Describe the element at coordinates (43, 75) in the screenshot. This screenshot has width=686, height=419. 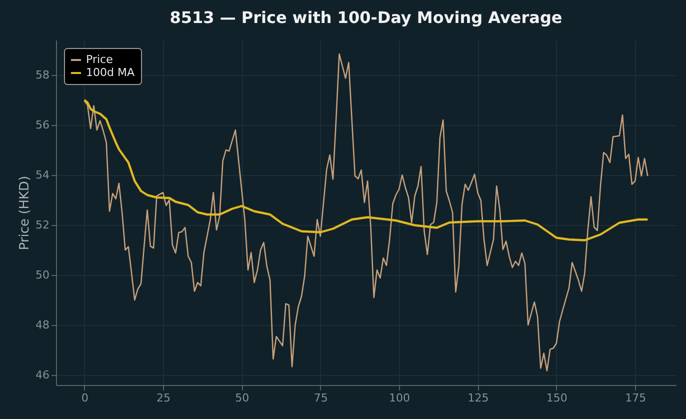
I see `y-tick-label: 58` at that location.